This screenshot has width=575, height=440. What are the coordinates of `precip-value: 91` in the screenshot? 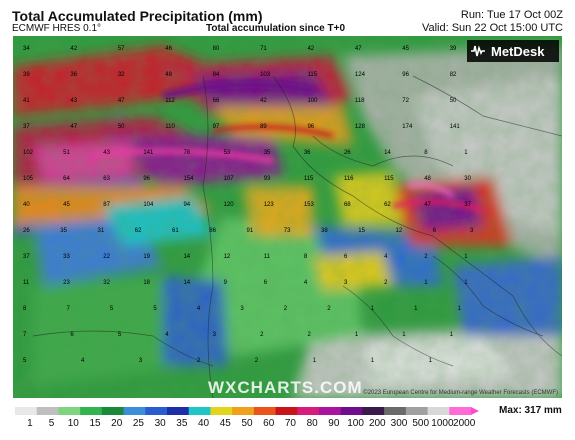 It's located at (250, 231).